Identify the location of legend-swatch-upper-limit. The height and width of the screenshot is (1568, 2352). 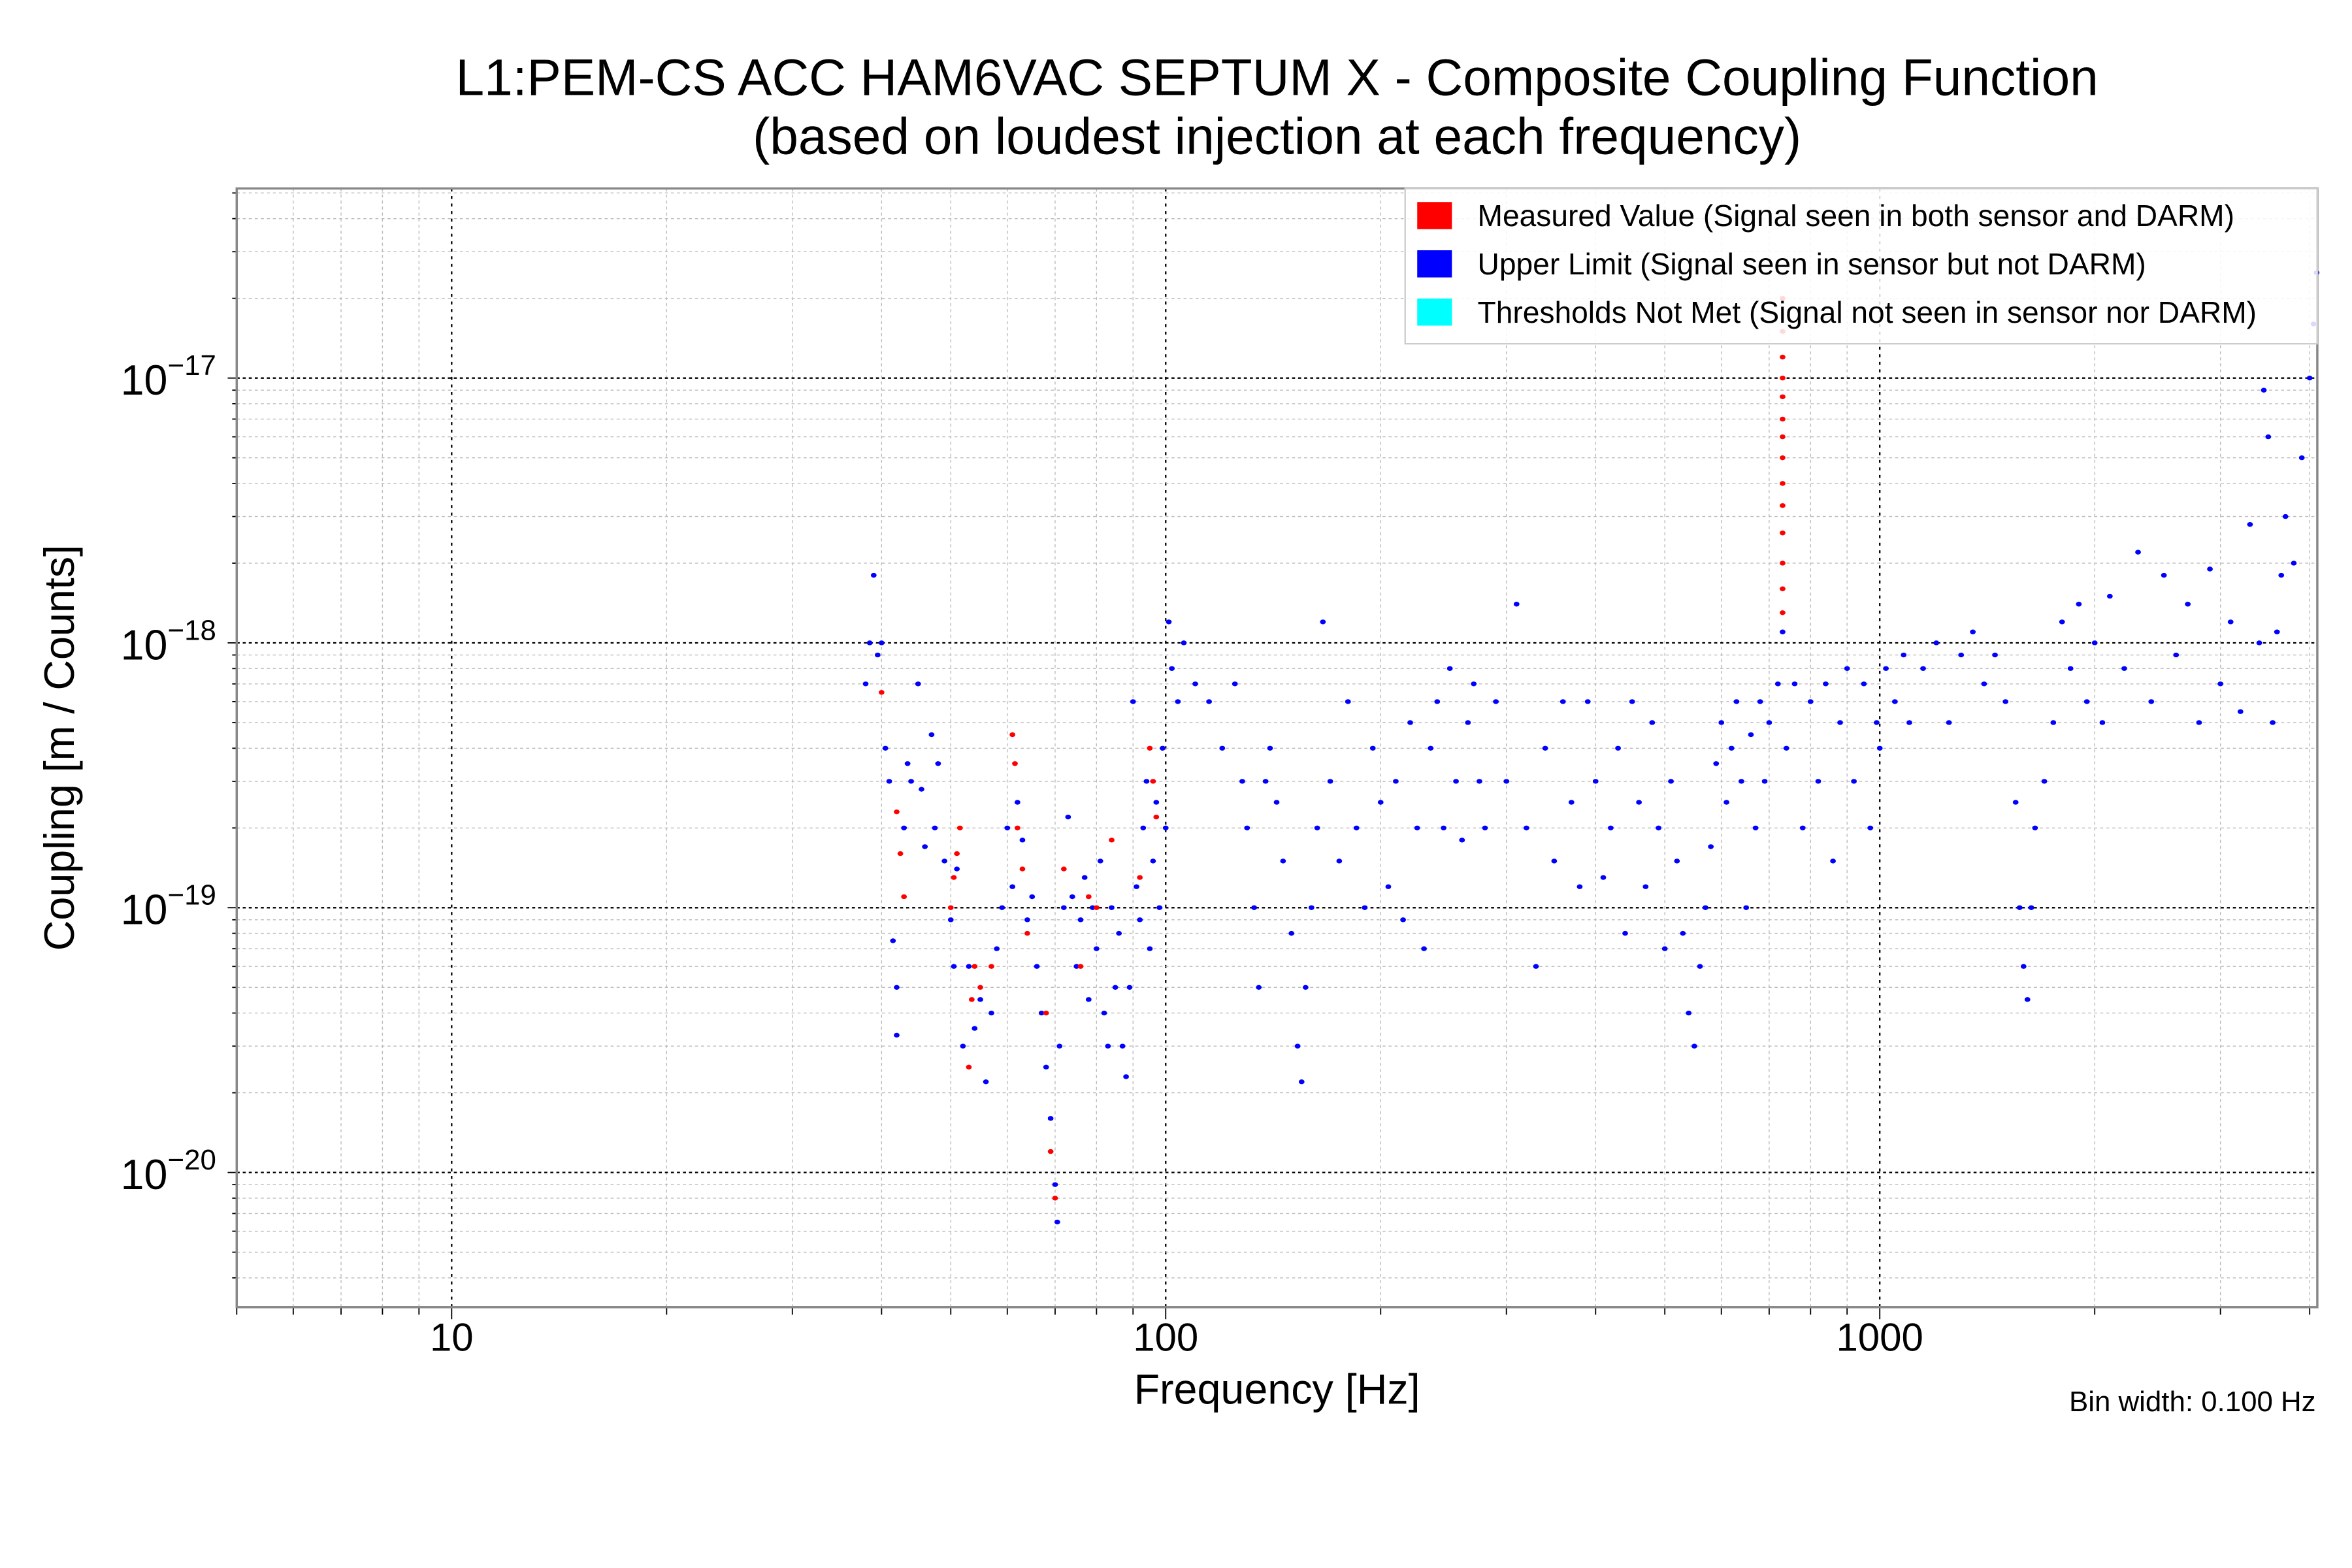
(1434, 264).